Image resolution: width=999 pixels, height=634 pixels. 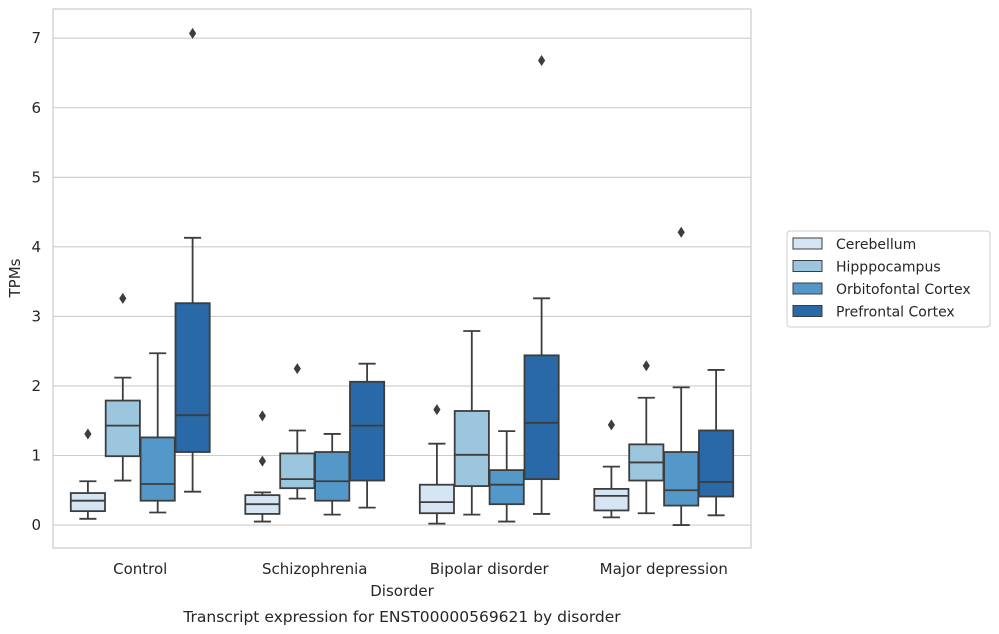 I want to click on legend-label: Cerebellum, so click(x=876, y=245).